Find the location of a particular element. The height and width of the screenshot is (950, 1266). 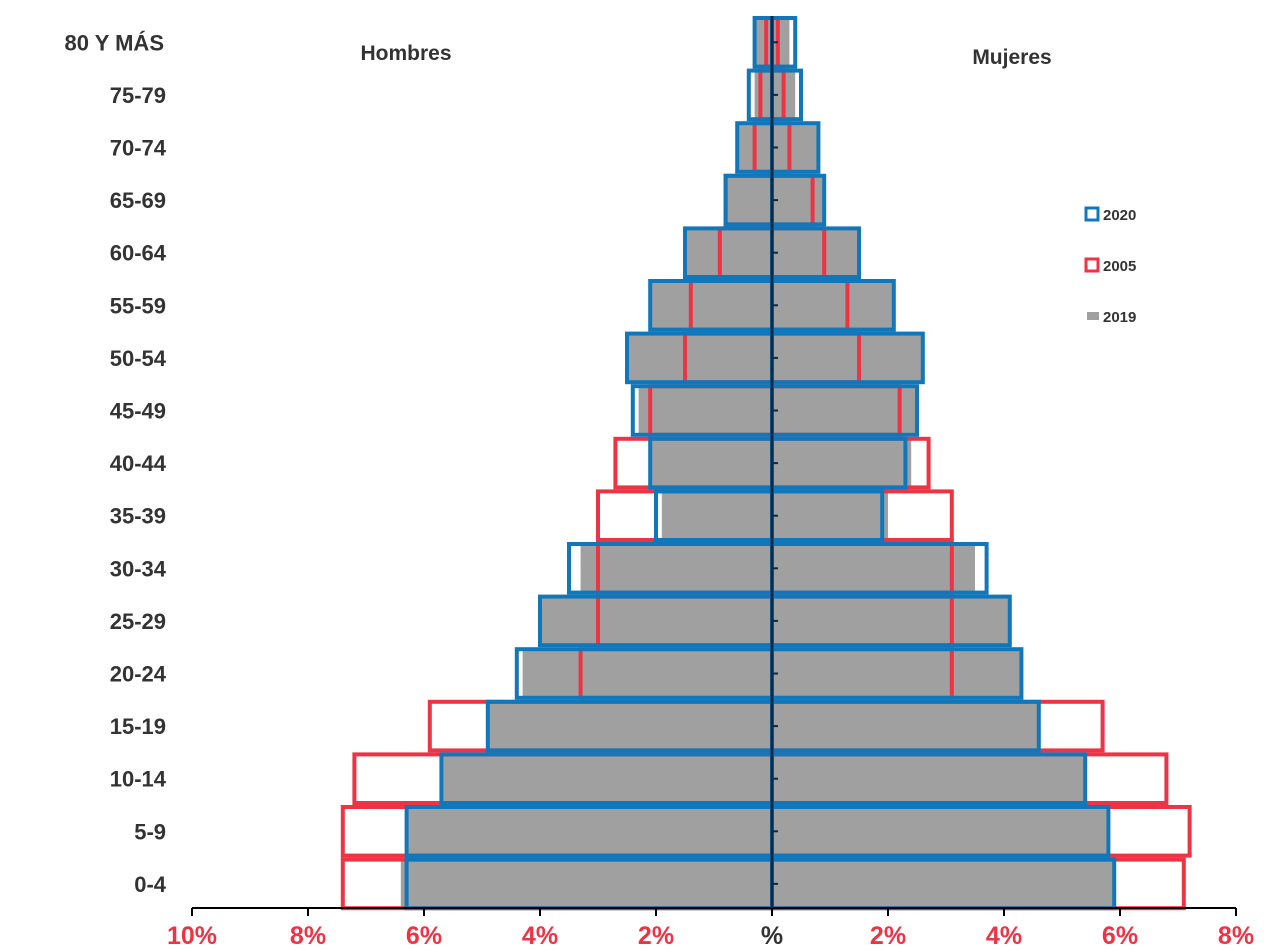

x-tick-labels: 10% 8% 6% 4% 2%% 2% 4% 6% 8% is located at coordinates (710, 936).